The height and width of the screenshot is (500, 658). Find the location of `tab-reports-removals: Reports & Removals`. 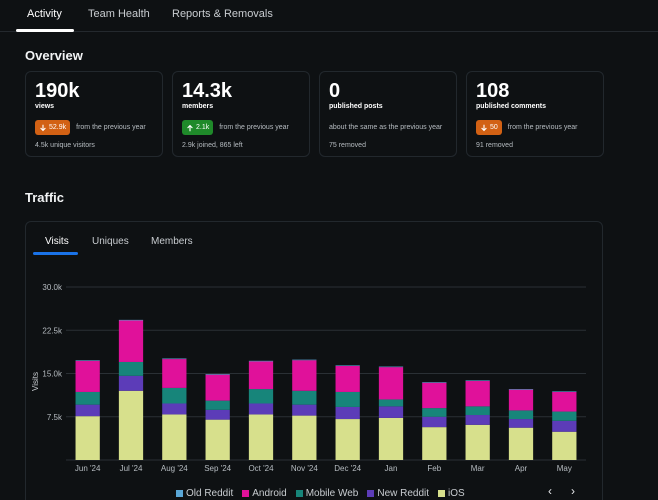

tab-reports-removals: Reports & Removals is located at coordinates (222, 14).